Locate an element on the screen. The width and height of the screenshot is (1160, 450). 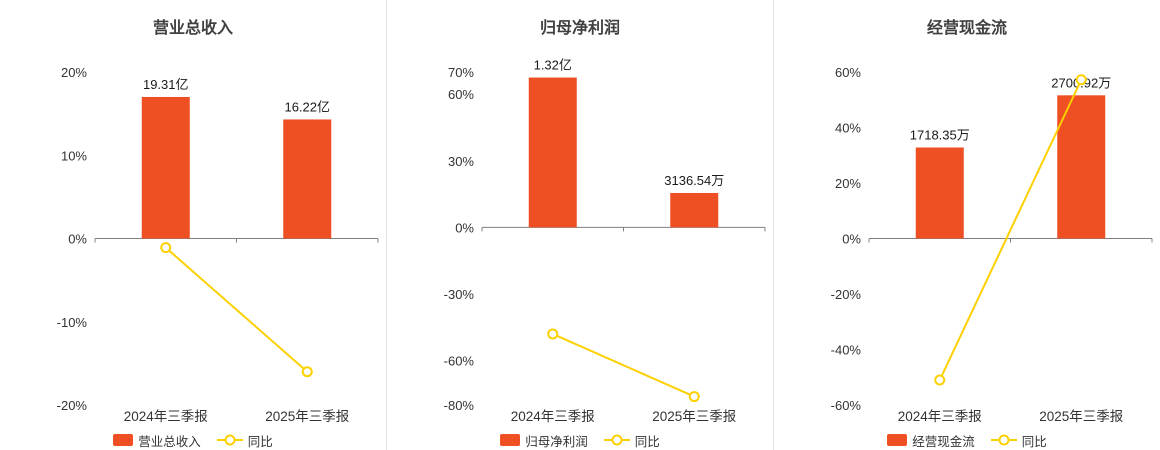
panel-title: 经营现金流 is located at coordinates (966, 28).